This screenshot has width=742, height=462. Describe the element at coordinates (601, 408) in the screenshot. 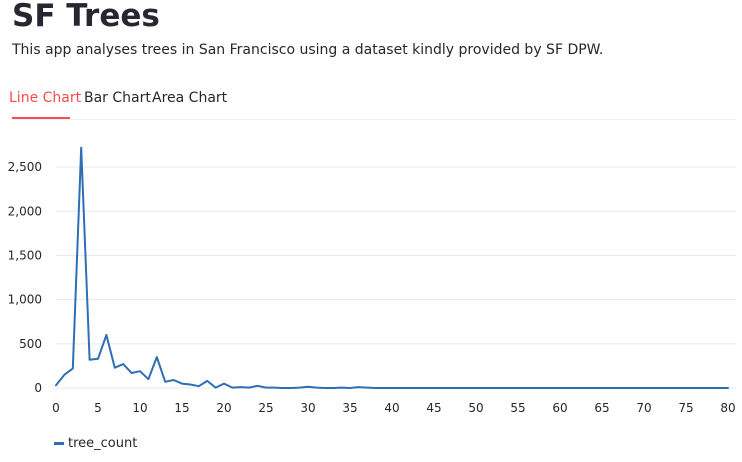

I see `x-tick-label: 65` at that location.